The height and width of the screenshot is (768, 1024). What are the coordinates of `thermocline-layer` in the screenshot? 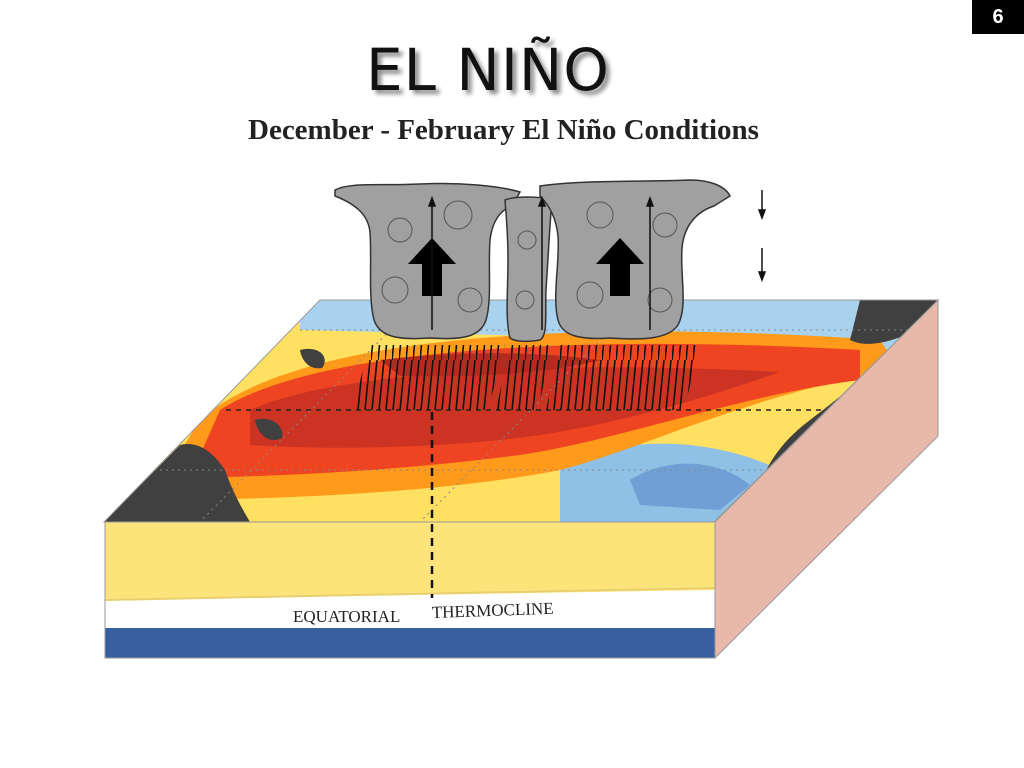 It's located at (410, 609).